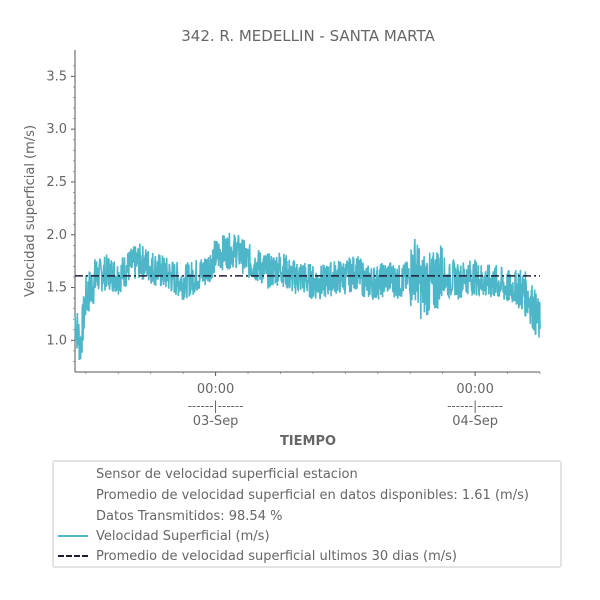 The image size is (600, 600). I want to click on legend-text-datos-transmitidos: Datos Transmitidos: 98.54 %, so click(189, 516).